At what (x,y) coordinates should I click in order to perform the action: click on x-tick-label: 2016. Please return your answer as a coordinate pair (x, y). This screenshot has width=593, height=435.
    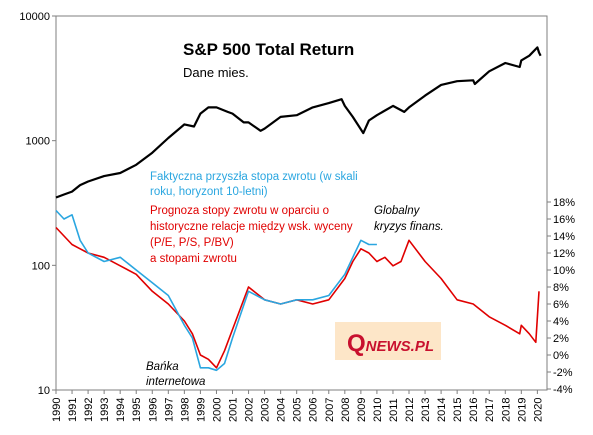
    Looking at the image, I should click on (474, 410).